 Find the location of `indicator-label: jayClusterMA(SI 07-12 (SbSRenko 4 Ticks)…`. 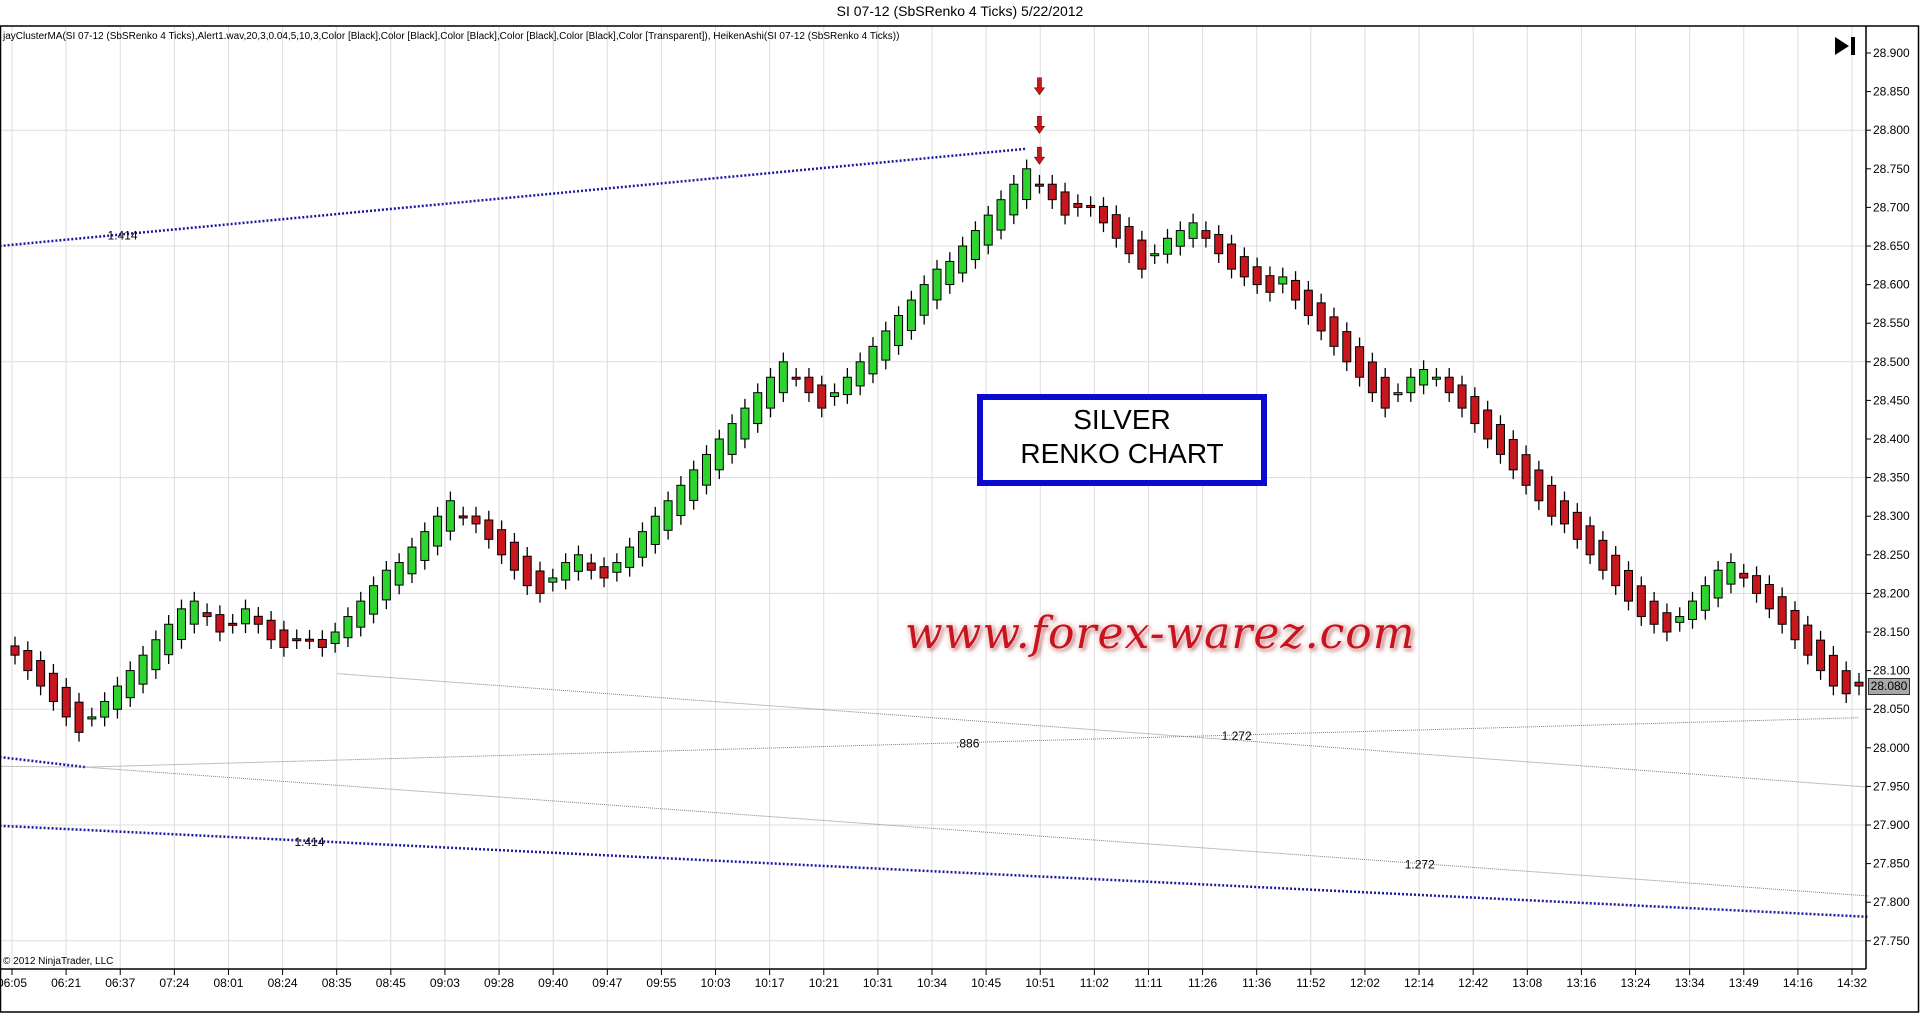

indicator-label: jayClusterMA(SI 07-12 (SbSRenko 4 Ticks)… is located at coordinates (451, 36).